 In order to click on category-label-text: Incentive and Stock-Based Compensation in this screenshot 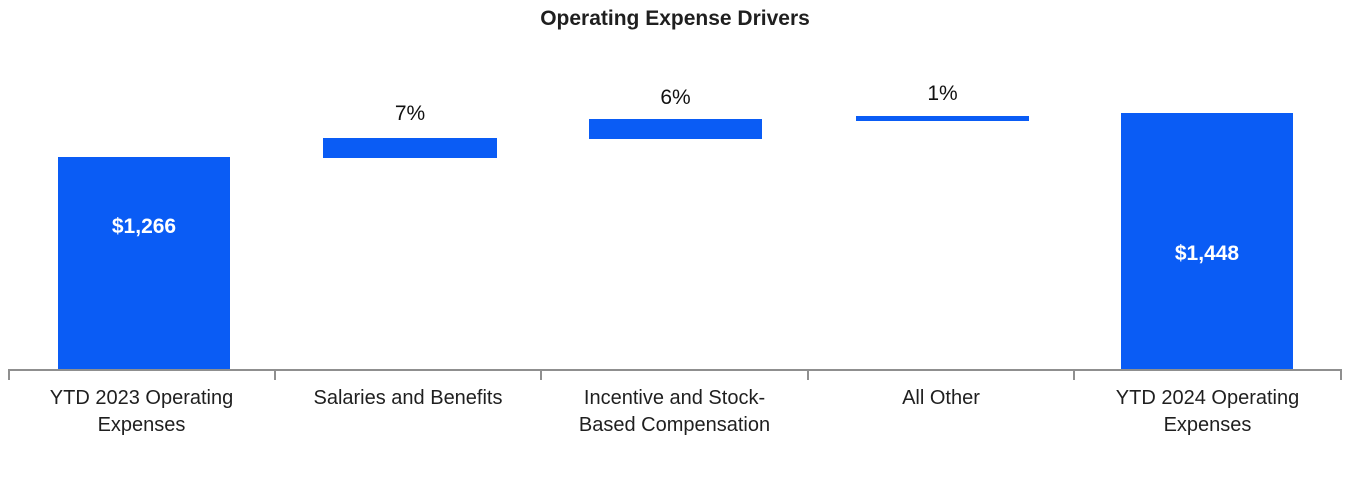, I will do `click(674, 411)`.